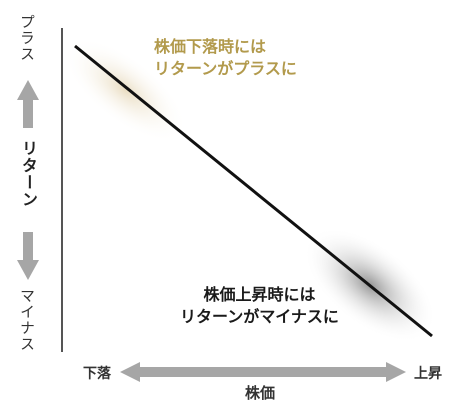  What do you see at coordinates (263, 372) in the screenshot?
I see `x-double-arrow` at bounding box center [263, 372].